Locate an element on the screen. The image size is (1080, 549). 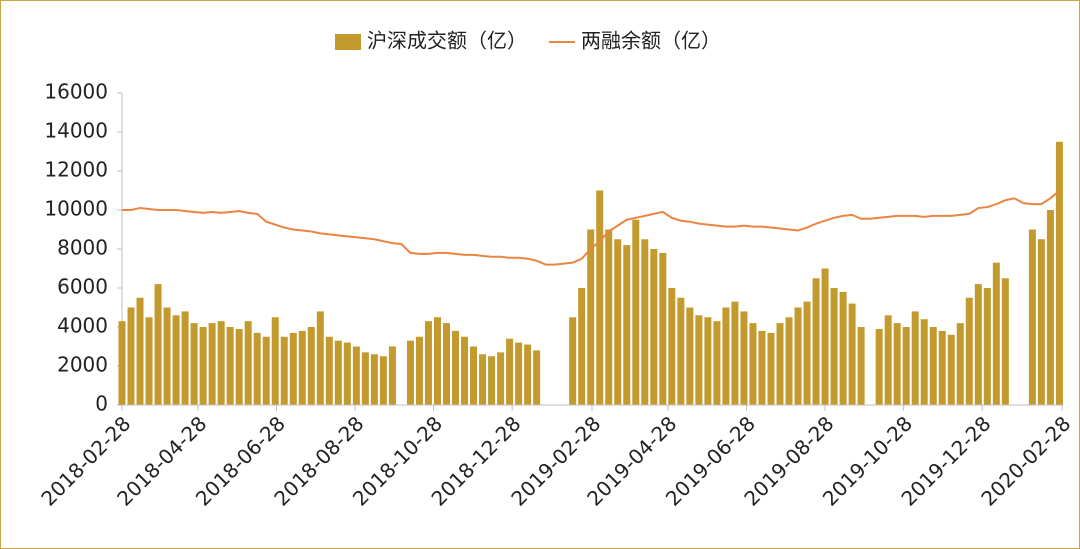
y-tick-label: 10000 is located at coordinates (76, 209).